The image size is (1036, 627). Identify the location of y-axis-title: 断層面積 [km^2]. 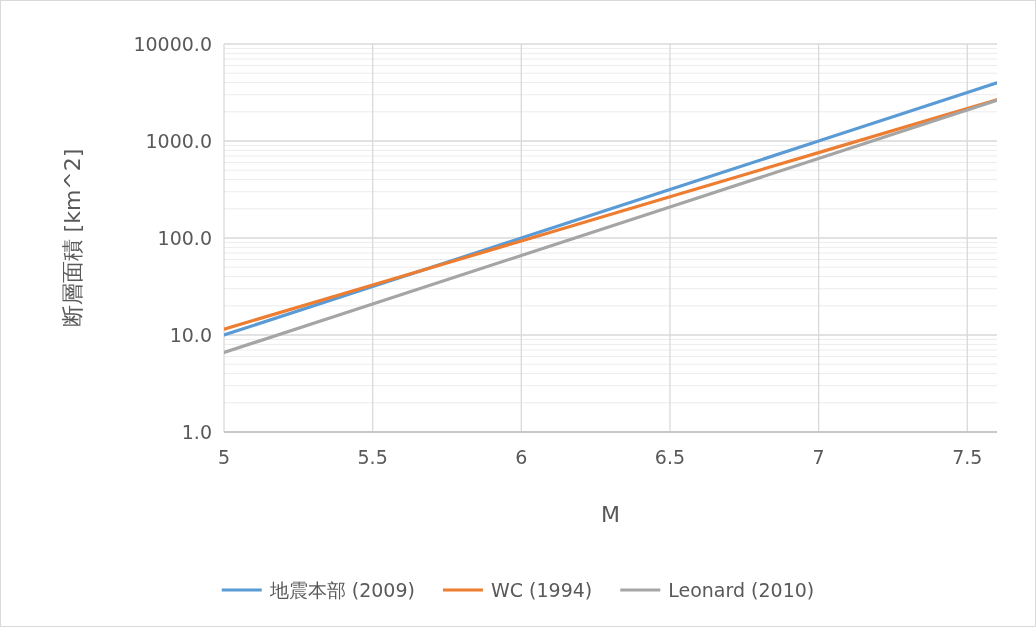
(72, 238).